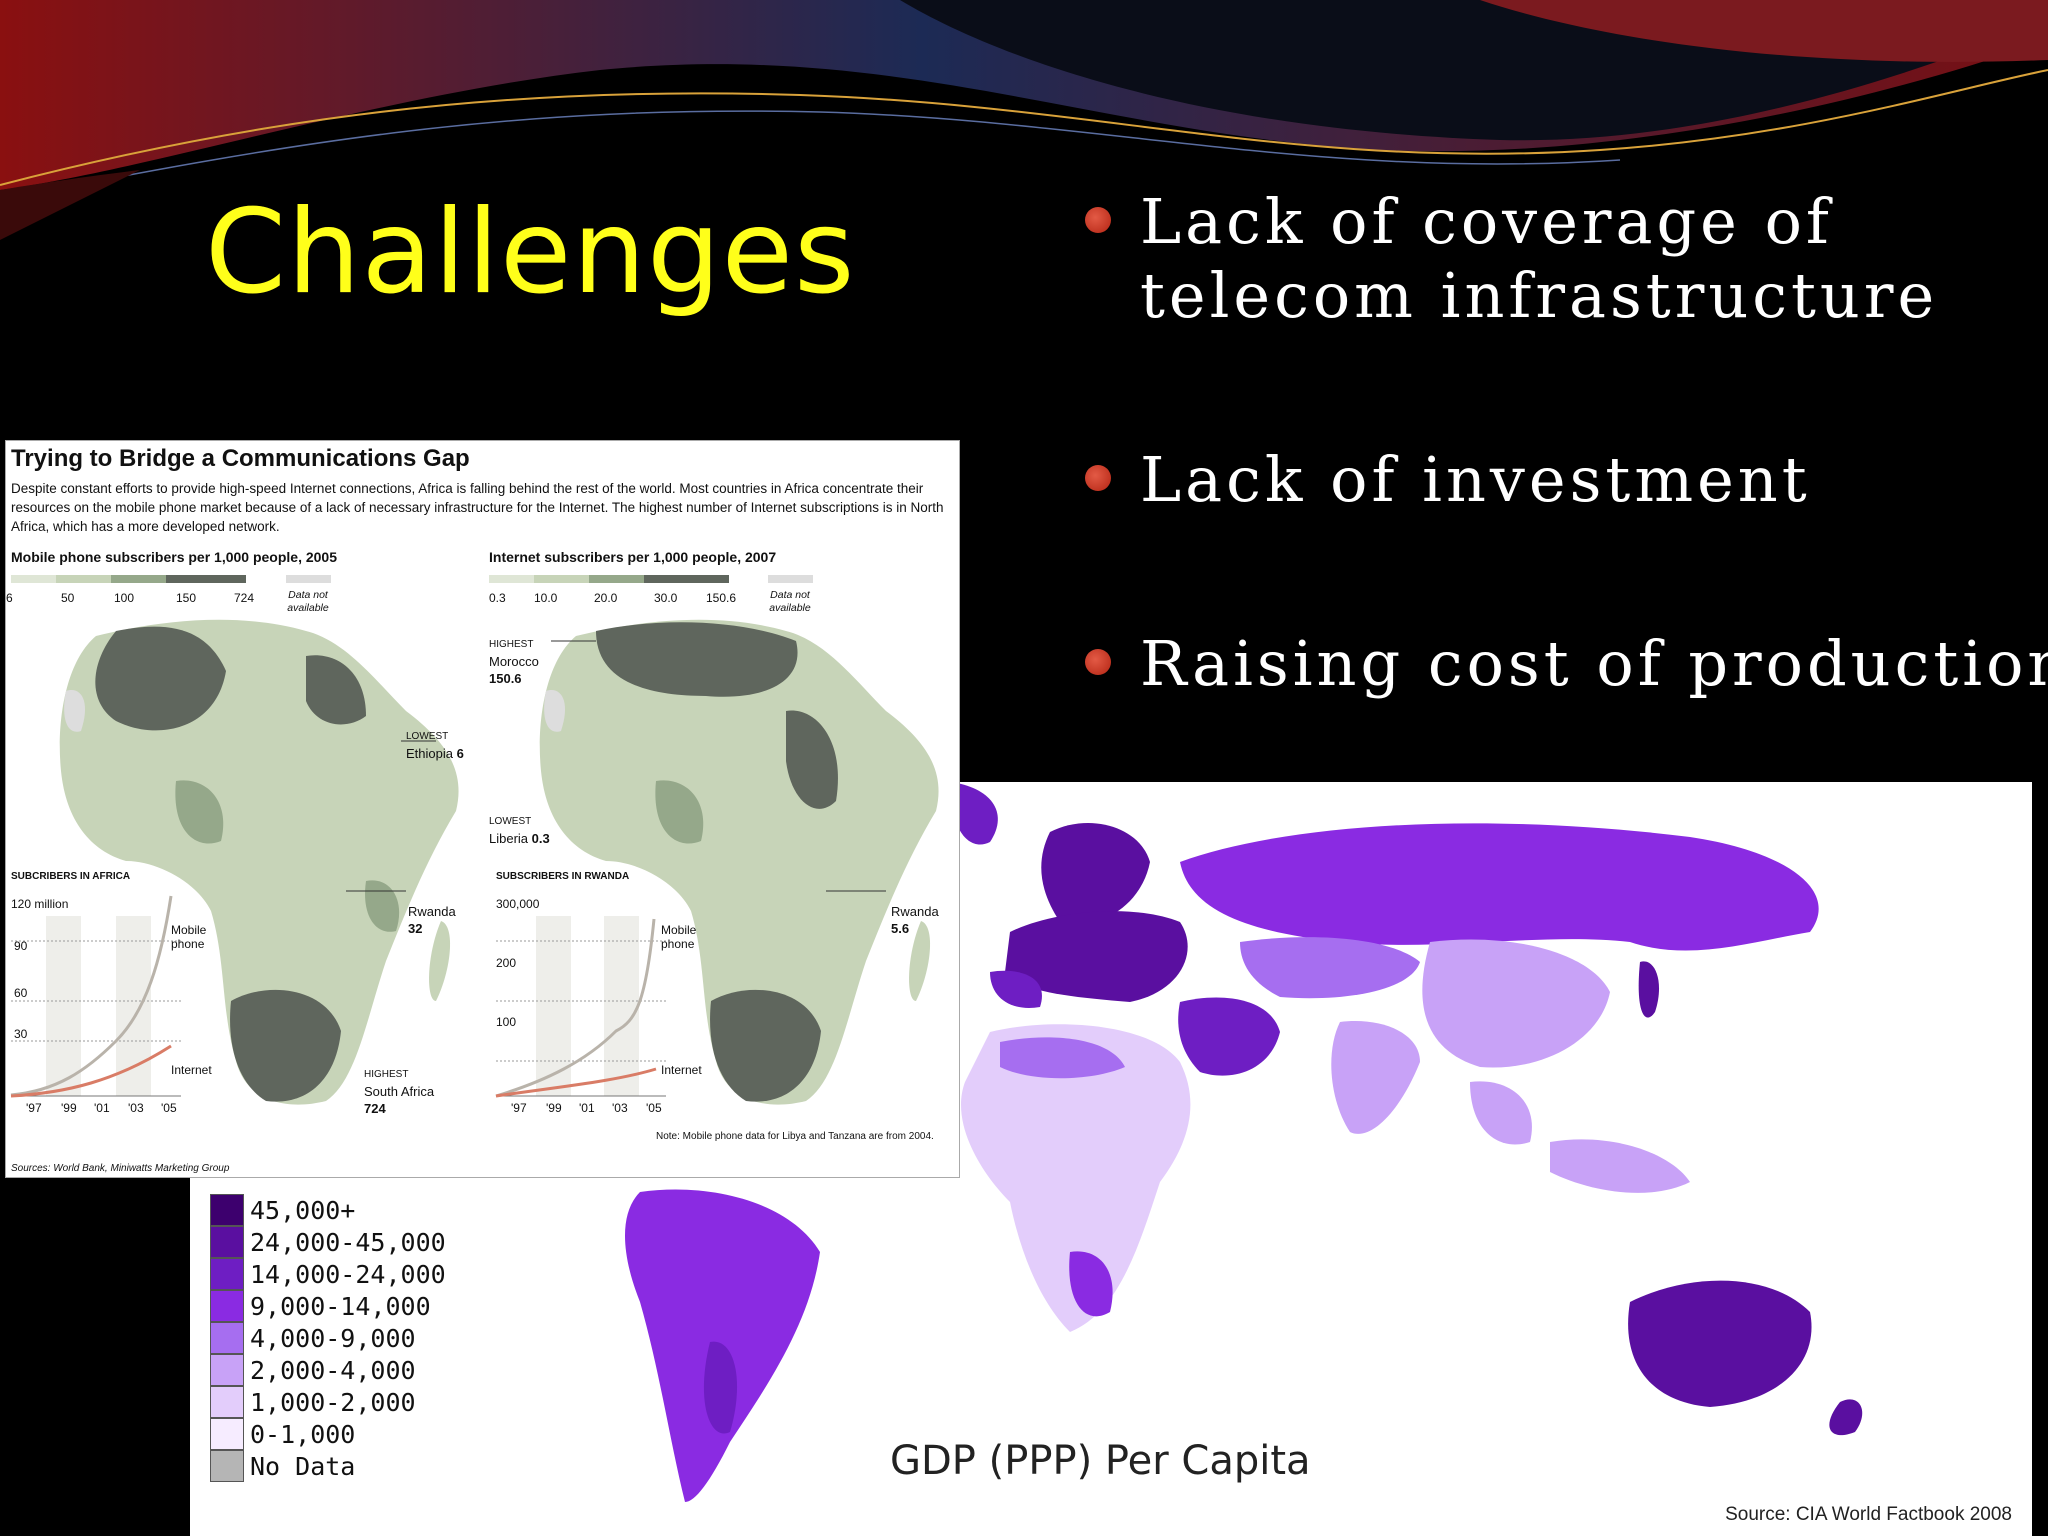 Image resolution: width=2048 pixels, height=1536 pixels. What do you see at coordinates (654, 1108) in the screenshot?
I see `rwanda-chart-xtick: '05` at bounding box center [654, 1108].